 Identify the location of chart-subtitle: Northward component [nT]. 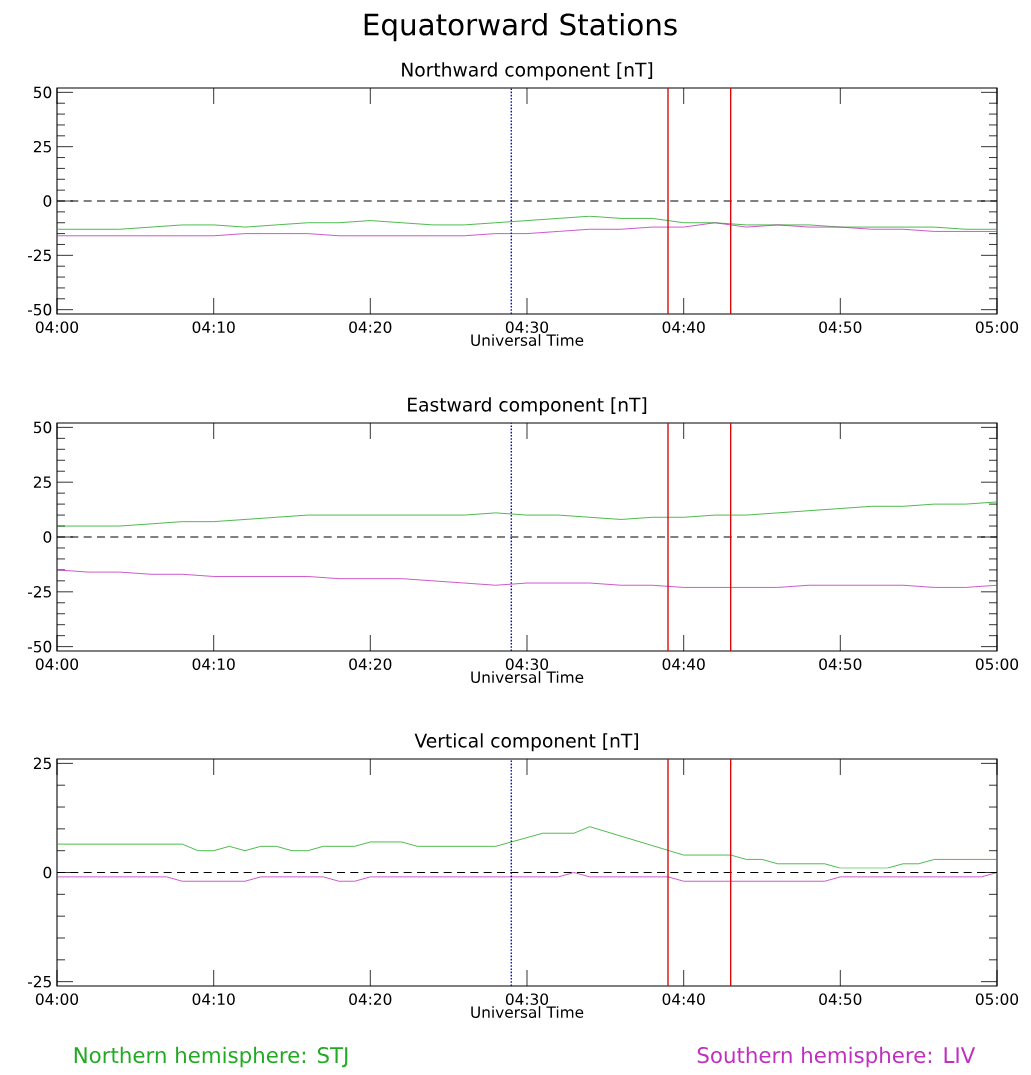
(527, 71).